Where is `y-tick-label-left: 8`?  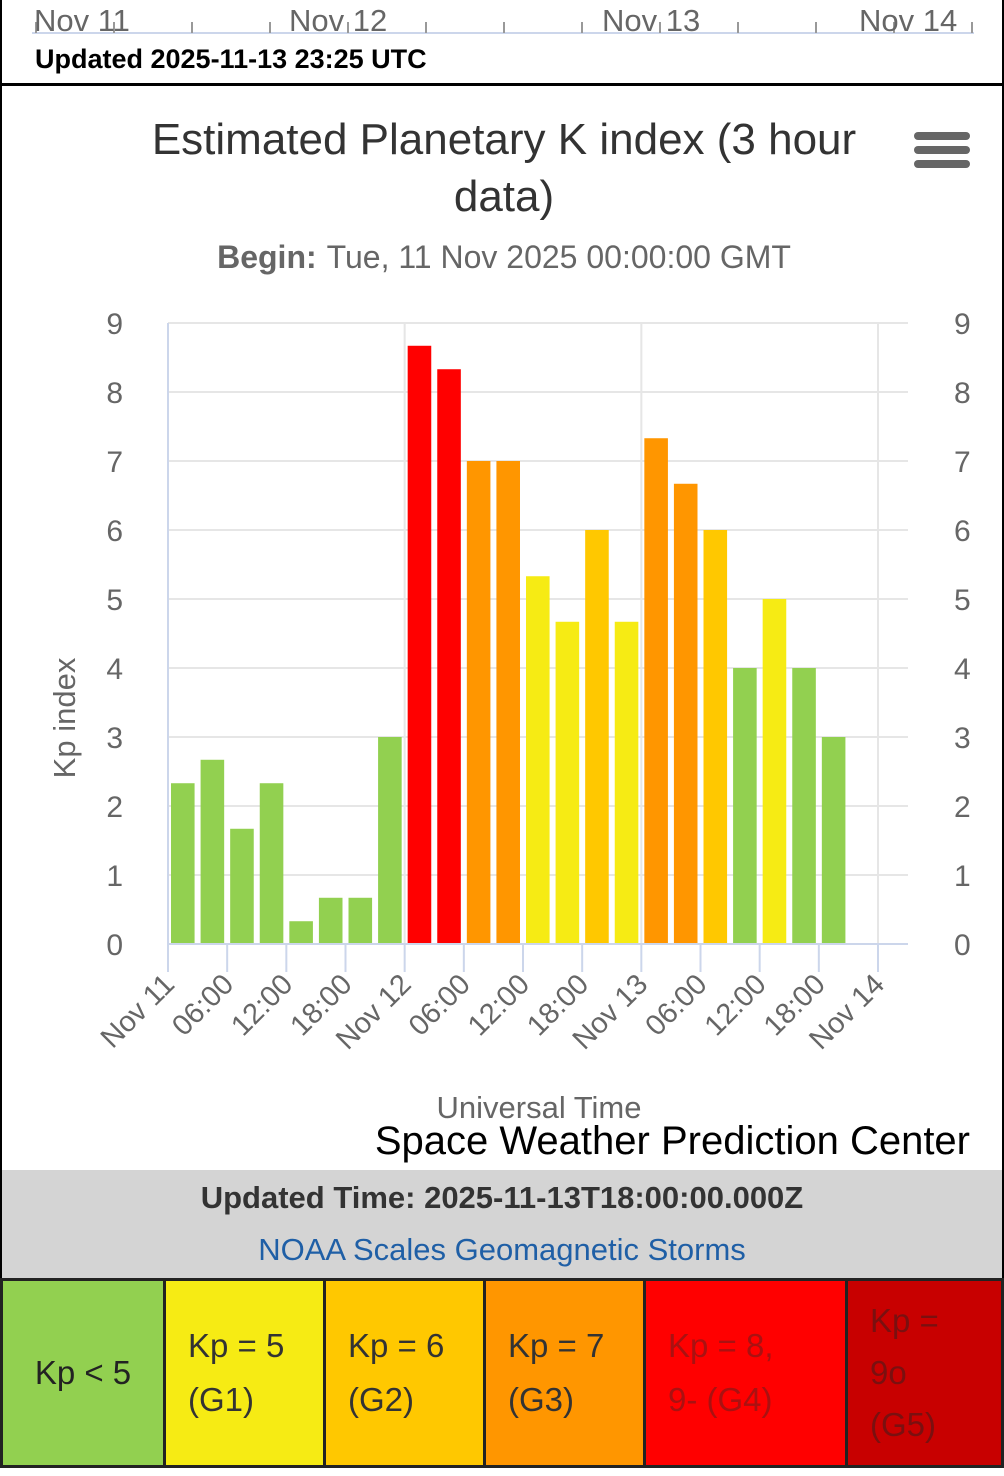
y-tick-label-left: 8 is located at coordinates (114, 393).